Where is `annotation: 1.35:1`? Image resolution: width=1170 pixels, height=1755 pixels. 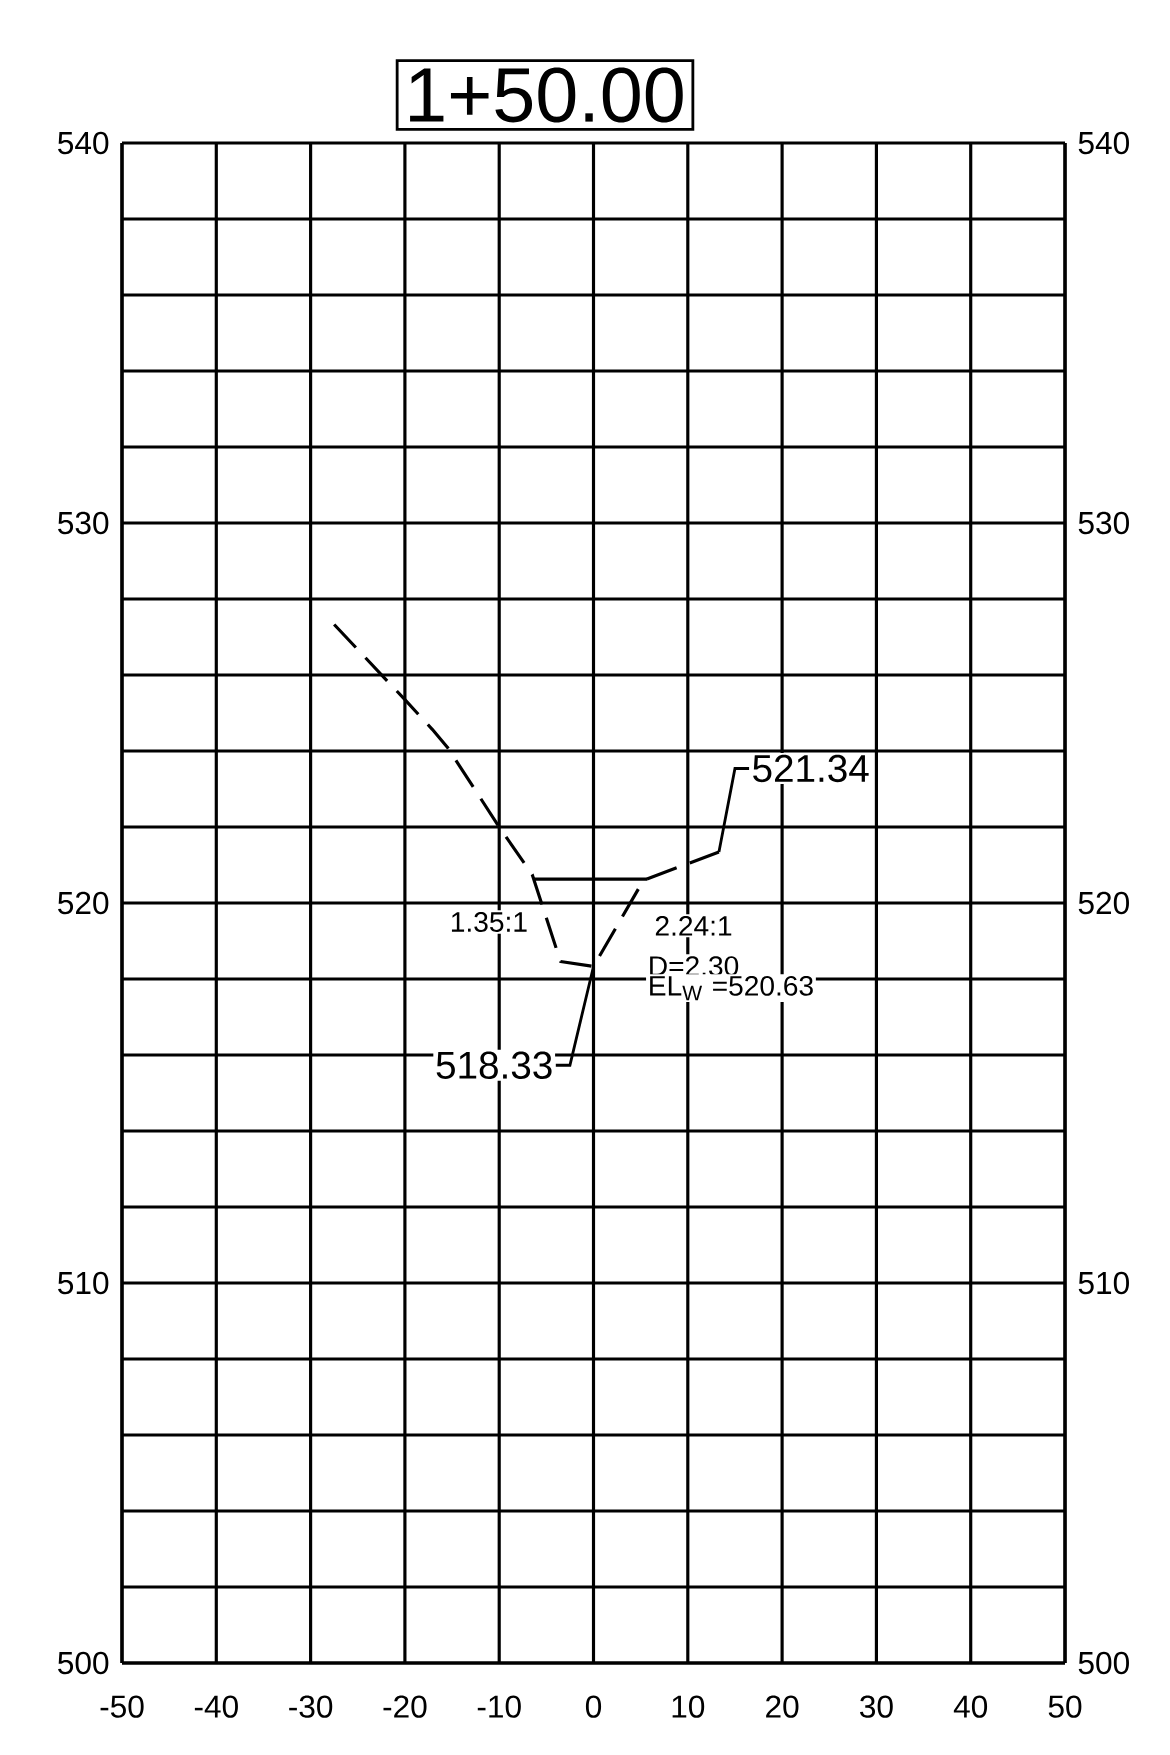 annotation: 1.35:1 is located at coordinates (489, 922).